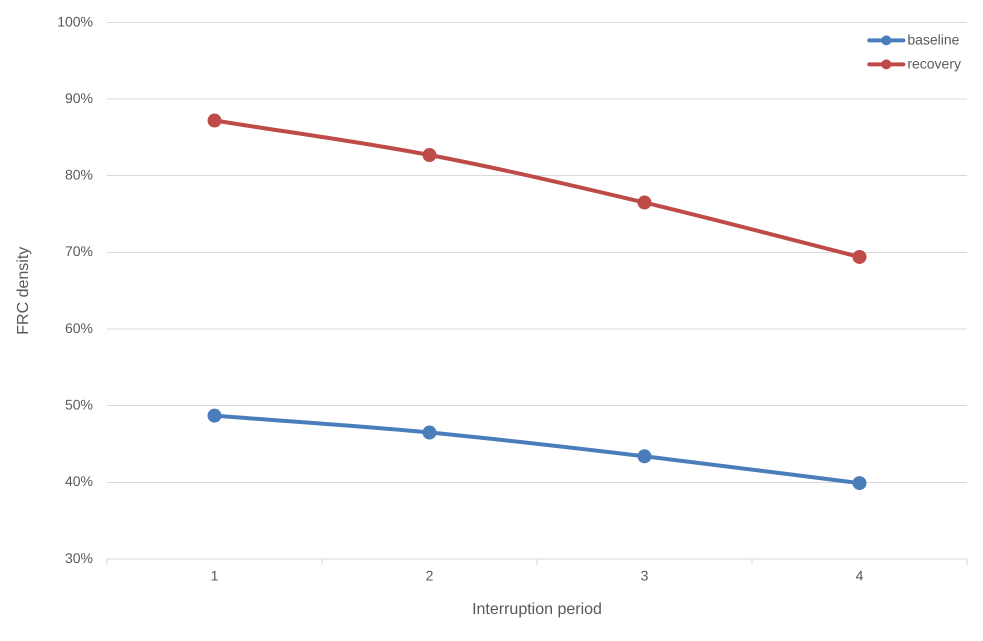  Describe the element at coordinates (79, 98) in the screenshot. I see `y-tick-label: 90%` at that location.